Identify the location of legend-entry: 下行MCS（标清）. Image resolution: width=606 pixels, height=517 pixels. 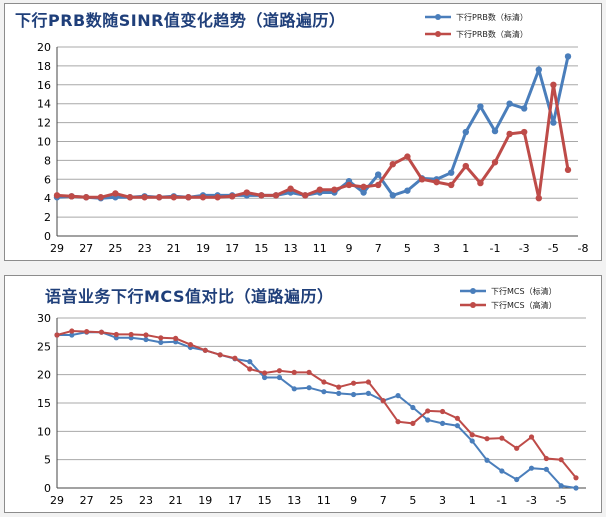
(524, 291).